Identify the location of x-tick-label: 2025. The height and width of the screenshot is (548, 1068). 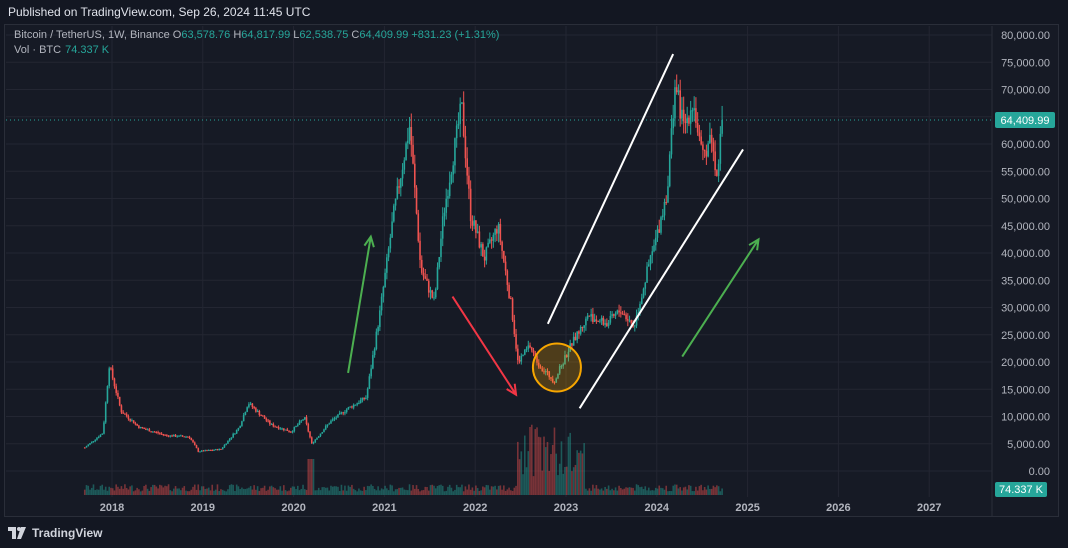
(747, 508).